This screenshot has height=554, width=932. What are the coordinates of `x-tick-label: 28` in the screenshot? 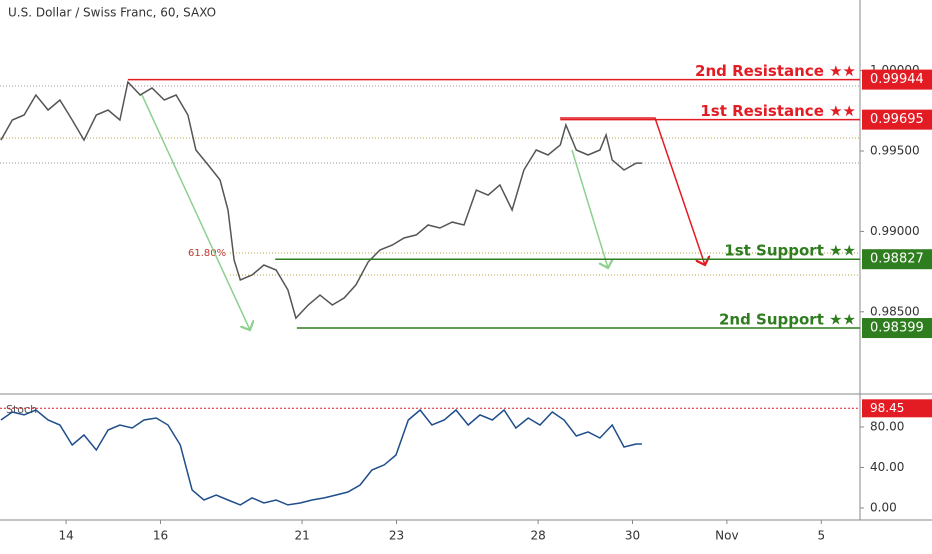 It's located at (537, 536).